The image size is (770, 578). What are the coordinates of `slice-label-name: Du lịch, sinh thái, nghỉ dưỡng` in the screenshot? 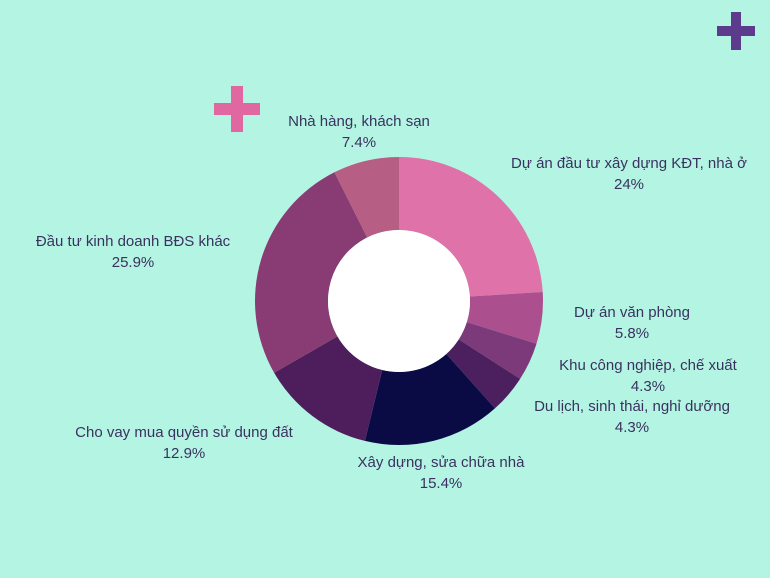 It's located at (632, 406).